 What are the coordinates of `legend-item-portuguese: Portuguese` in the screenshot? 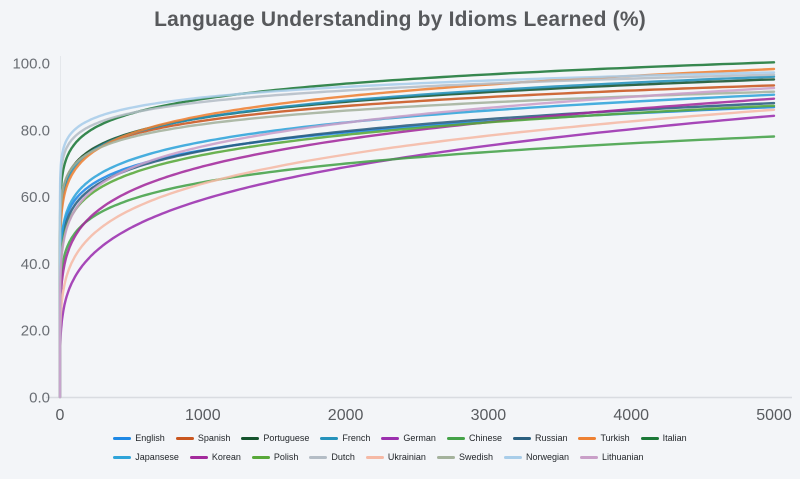 It's located at (275, 438).